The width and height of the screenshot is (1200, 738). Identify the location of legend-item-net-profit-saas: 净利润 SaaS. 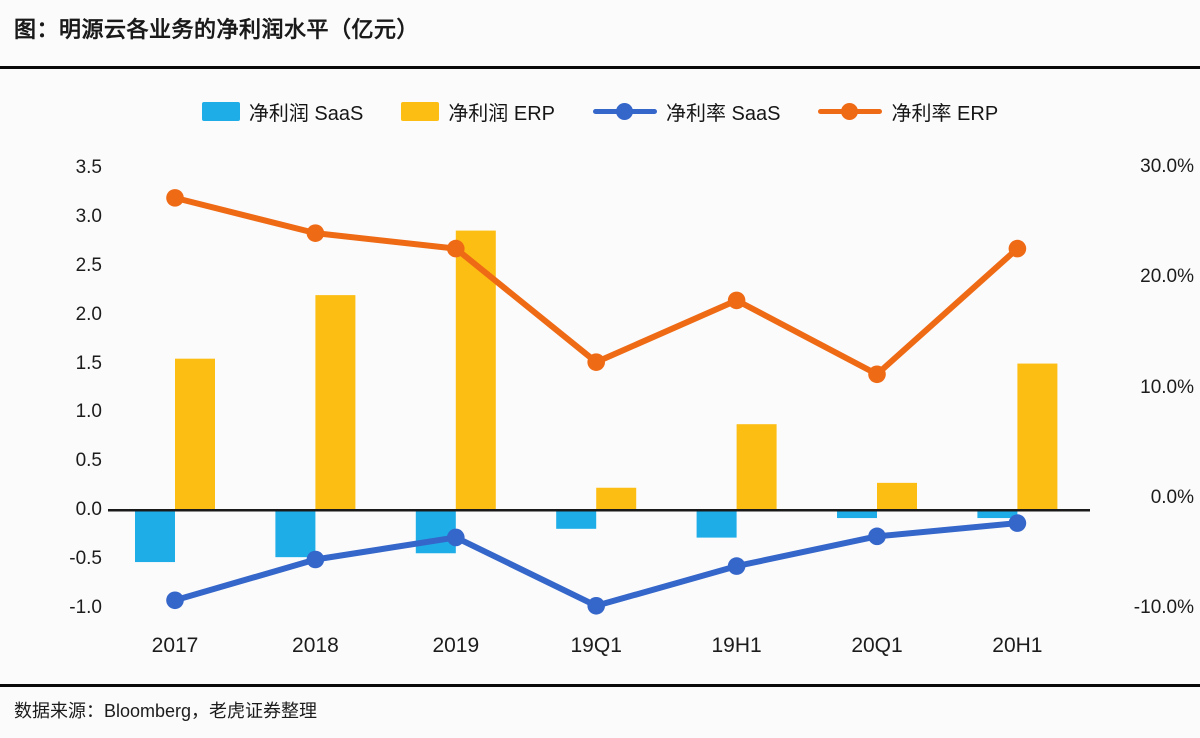
(282, 111).